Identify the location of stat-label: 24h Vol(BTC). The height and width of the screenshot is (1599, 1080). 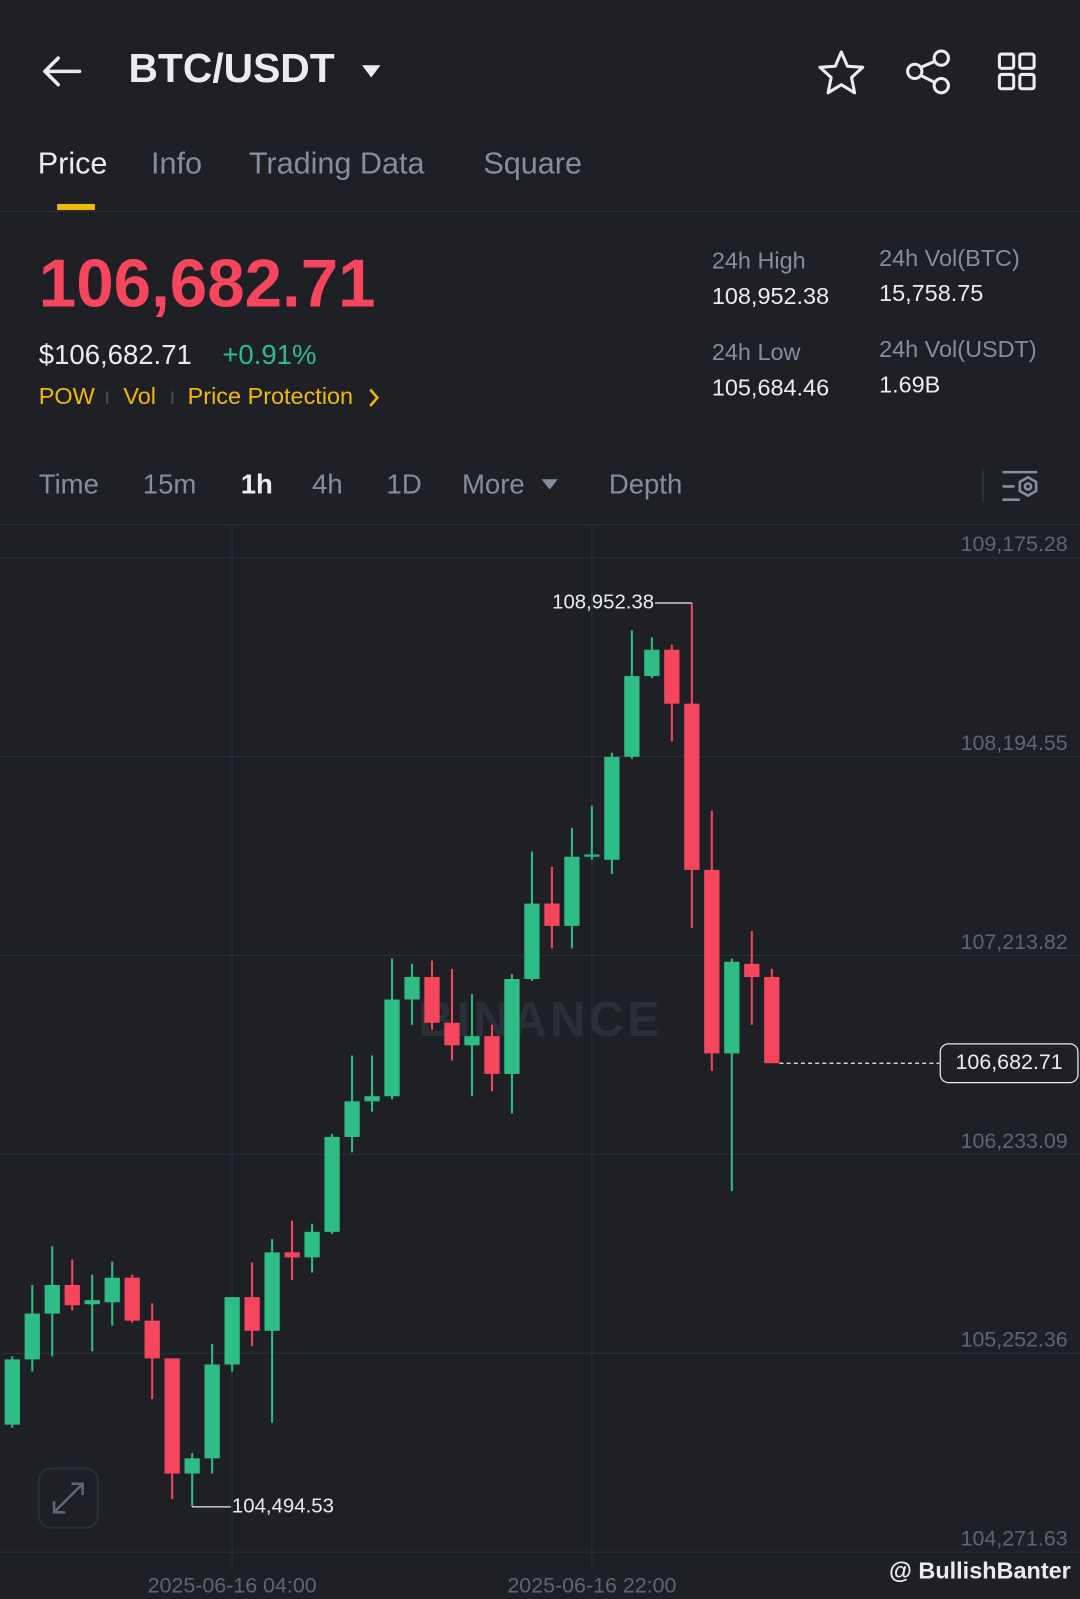
(949, 258).